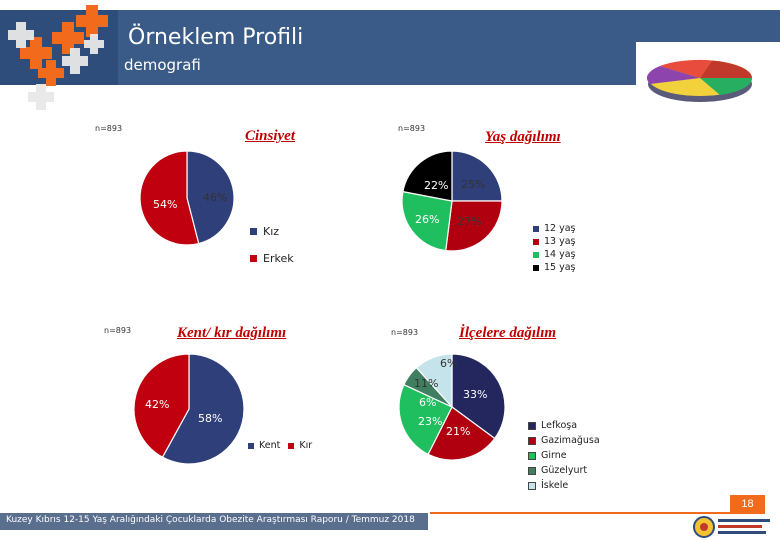 This screenshot has width=780, height=540. Describe the element at coordinates (559, 425) in the screenshot. I see `legend-label: Lefkoşa` at that location.